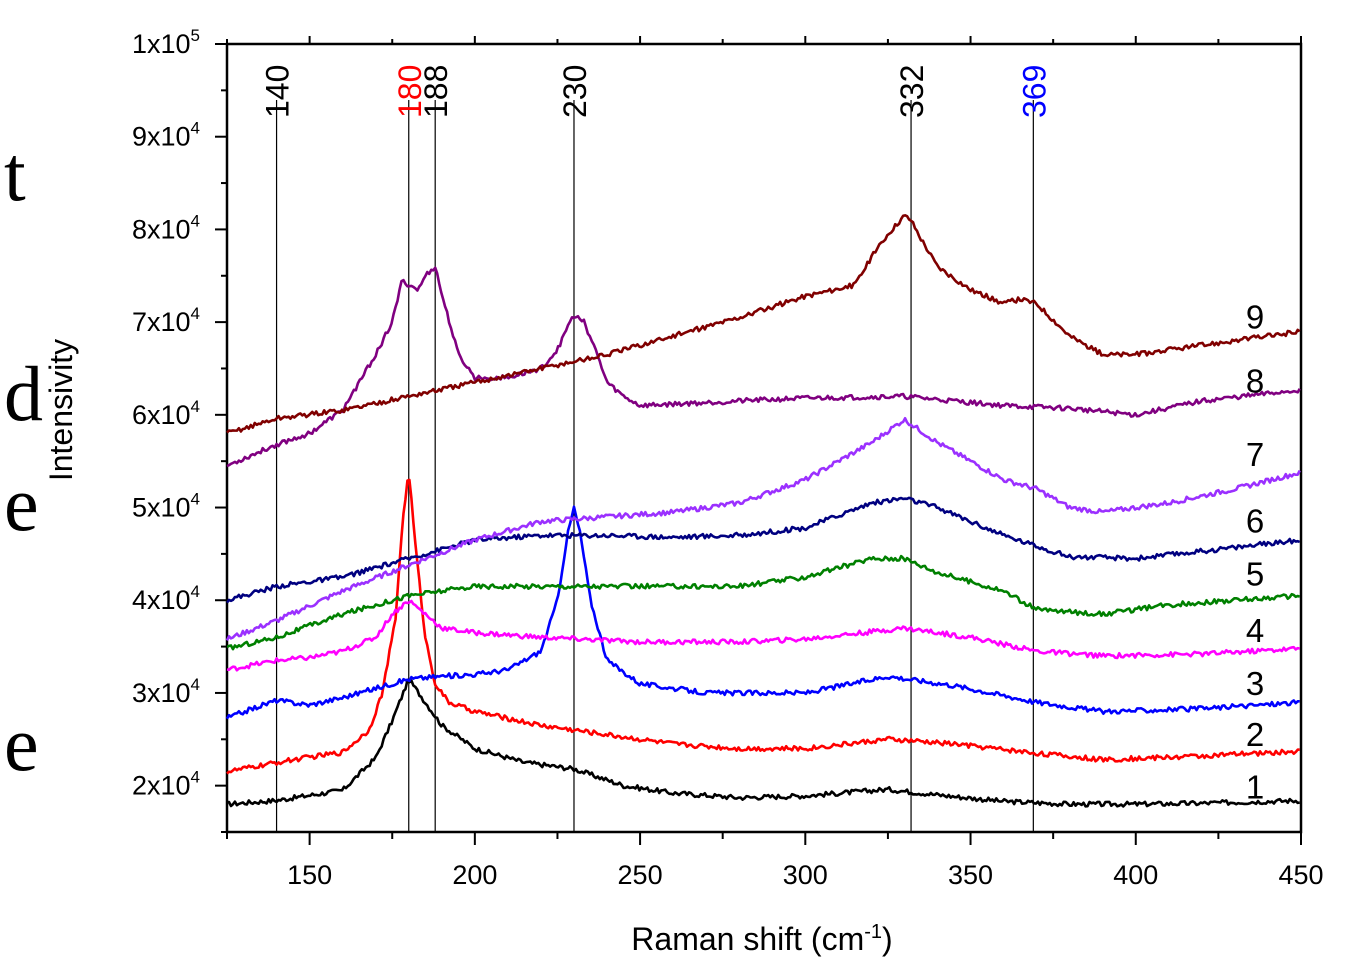 This screenshot has height=961, width=1361. Describe the element at coordinates (166, 135) in the screenshot. I see `y-tick-label: 9x10⁴` at that location.